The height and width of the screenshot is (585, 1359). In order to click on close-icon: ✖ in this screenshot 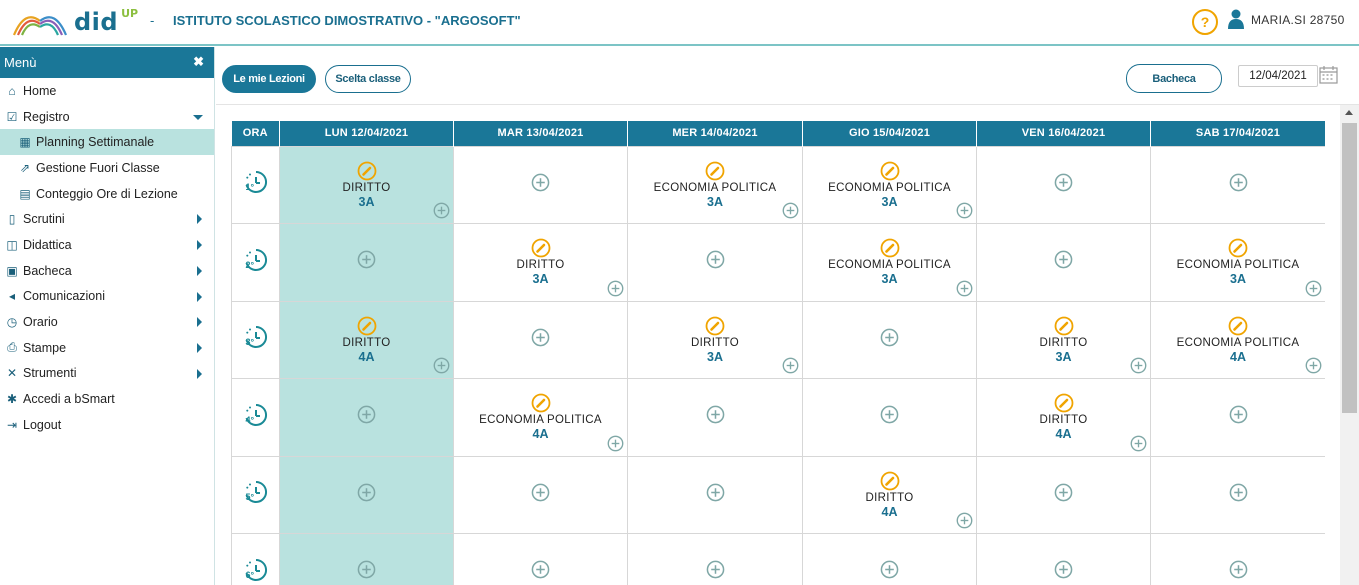, I will do `click(198, 61)`.